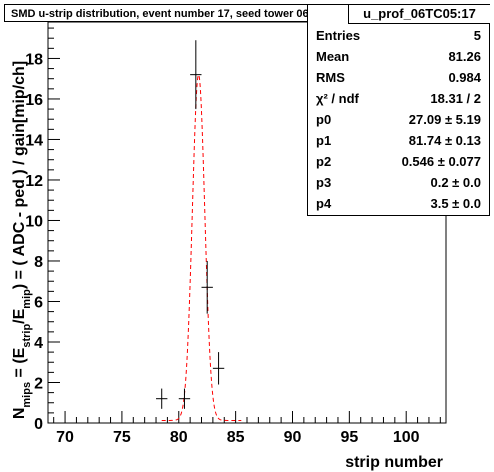  Describe the element at coordinates (406, 437) in the screenshot. I see `x-tick-label: 100` at that location.